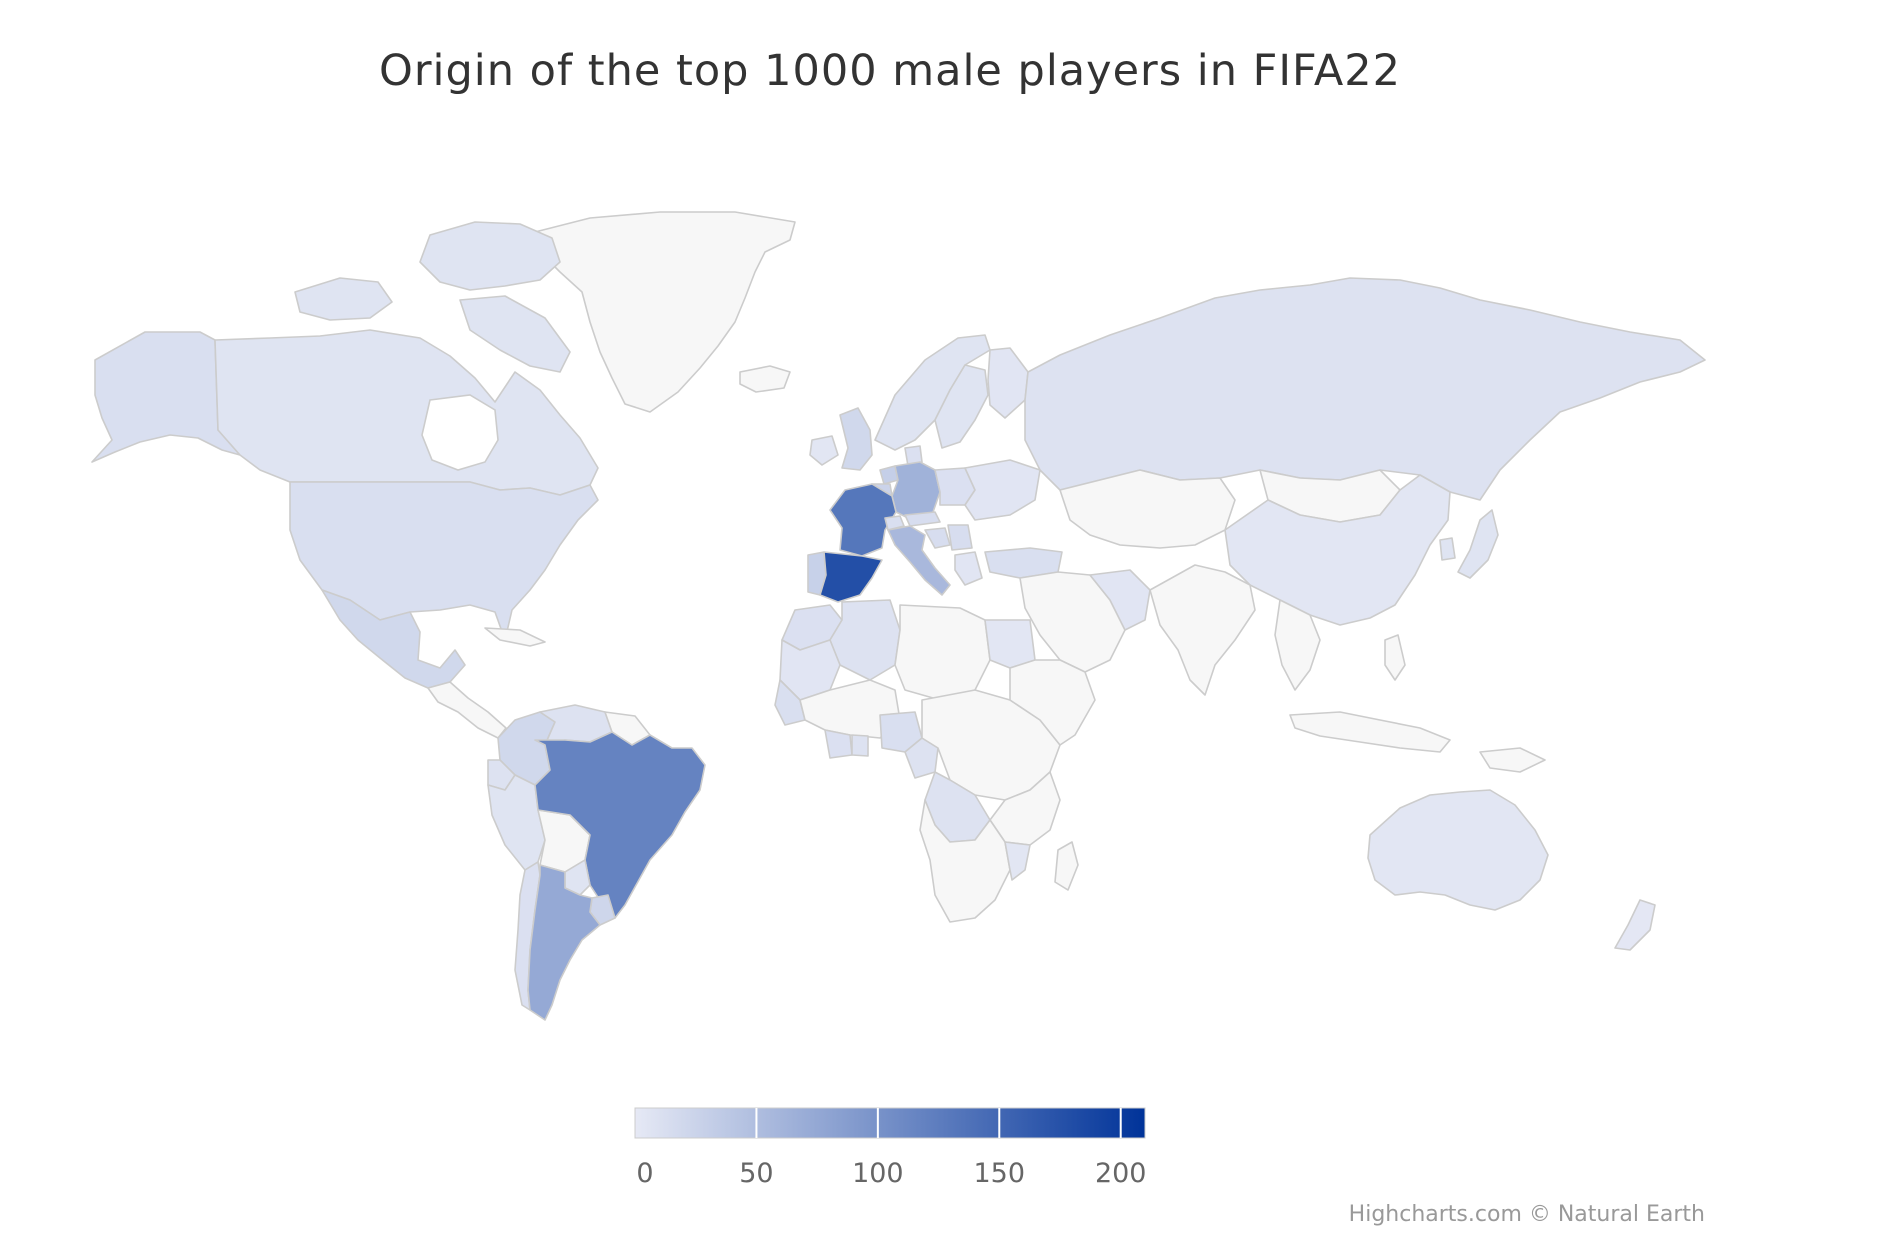 This screenshot has height=1239, width=1900. I want to click on region-papua, so click(1512, 760).